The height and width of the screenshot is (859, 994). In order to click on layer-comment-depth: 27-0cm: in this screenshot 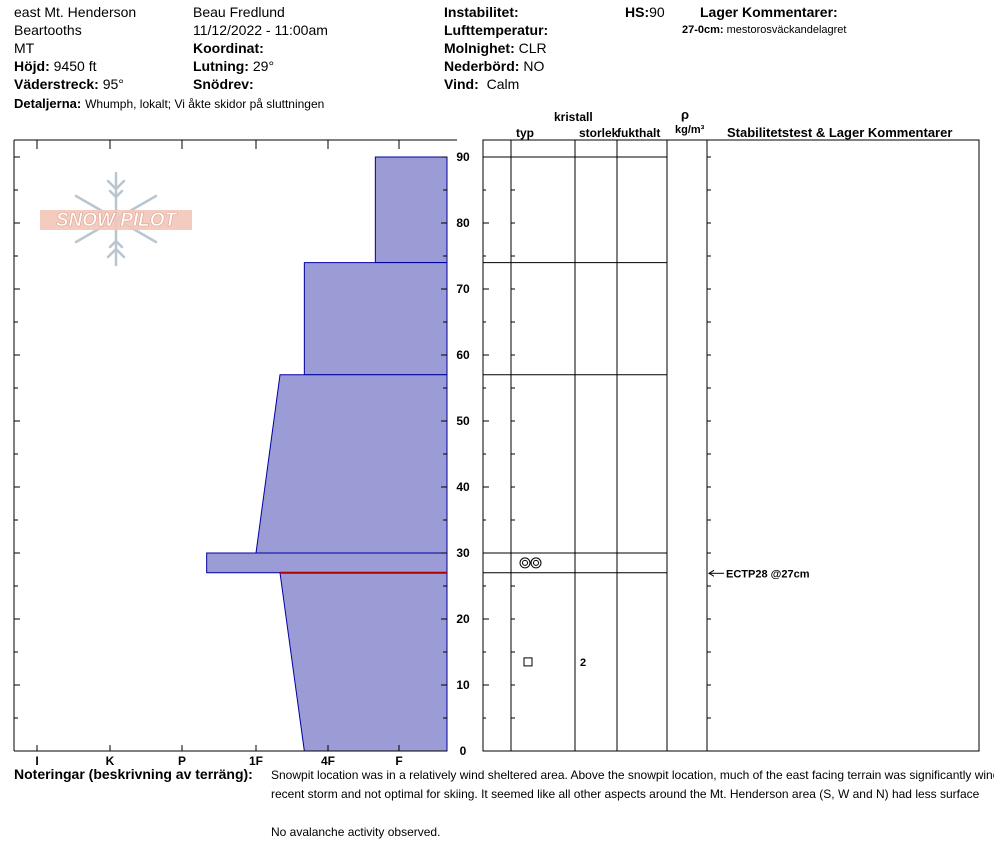, I will do `click(703, 30)`.